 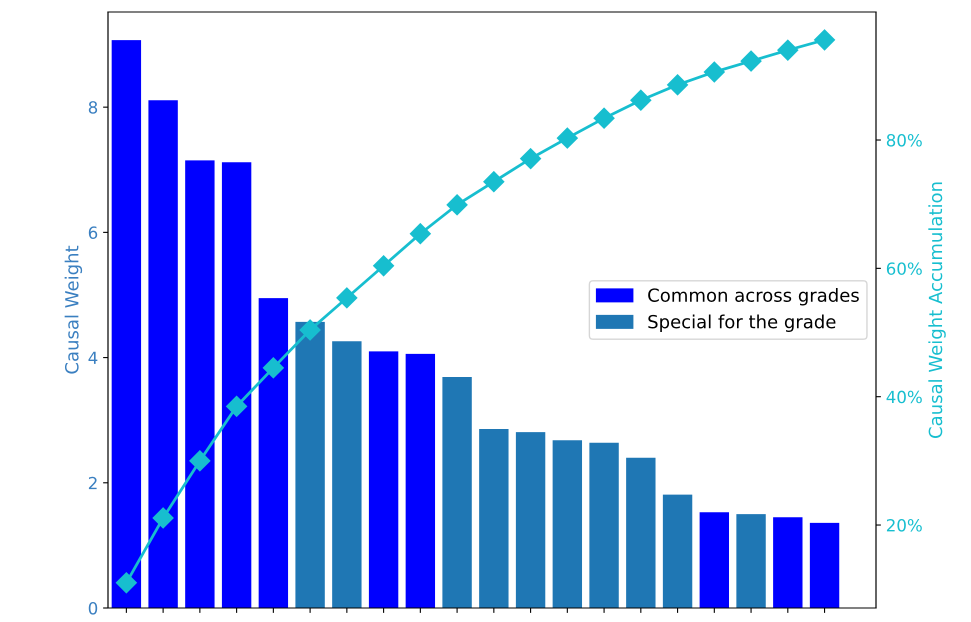 I want to click on y2-tick-label: 60%, so click(x=904, y=268).